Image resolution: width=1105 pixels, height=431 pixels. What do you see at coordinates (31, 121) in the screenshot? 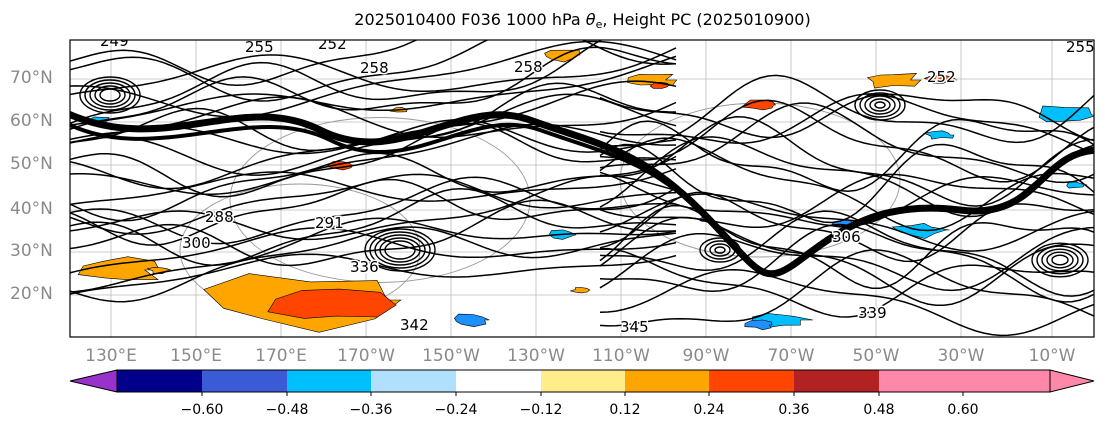
I see `latitude-label: 60°N` at bounding box center [31, 121].